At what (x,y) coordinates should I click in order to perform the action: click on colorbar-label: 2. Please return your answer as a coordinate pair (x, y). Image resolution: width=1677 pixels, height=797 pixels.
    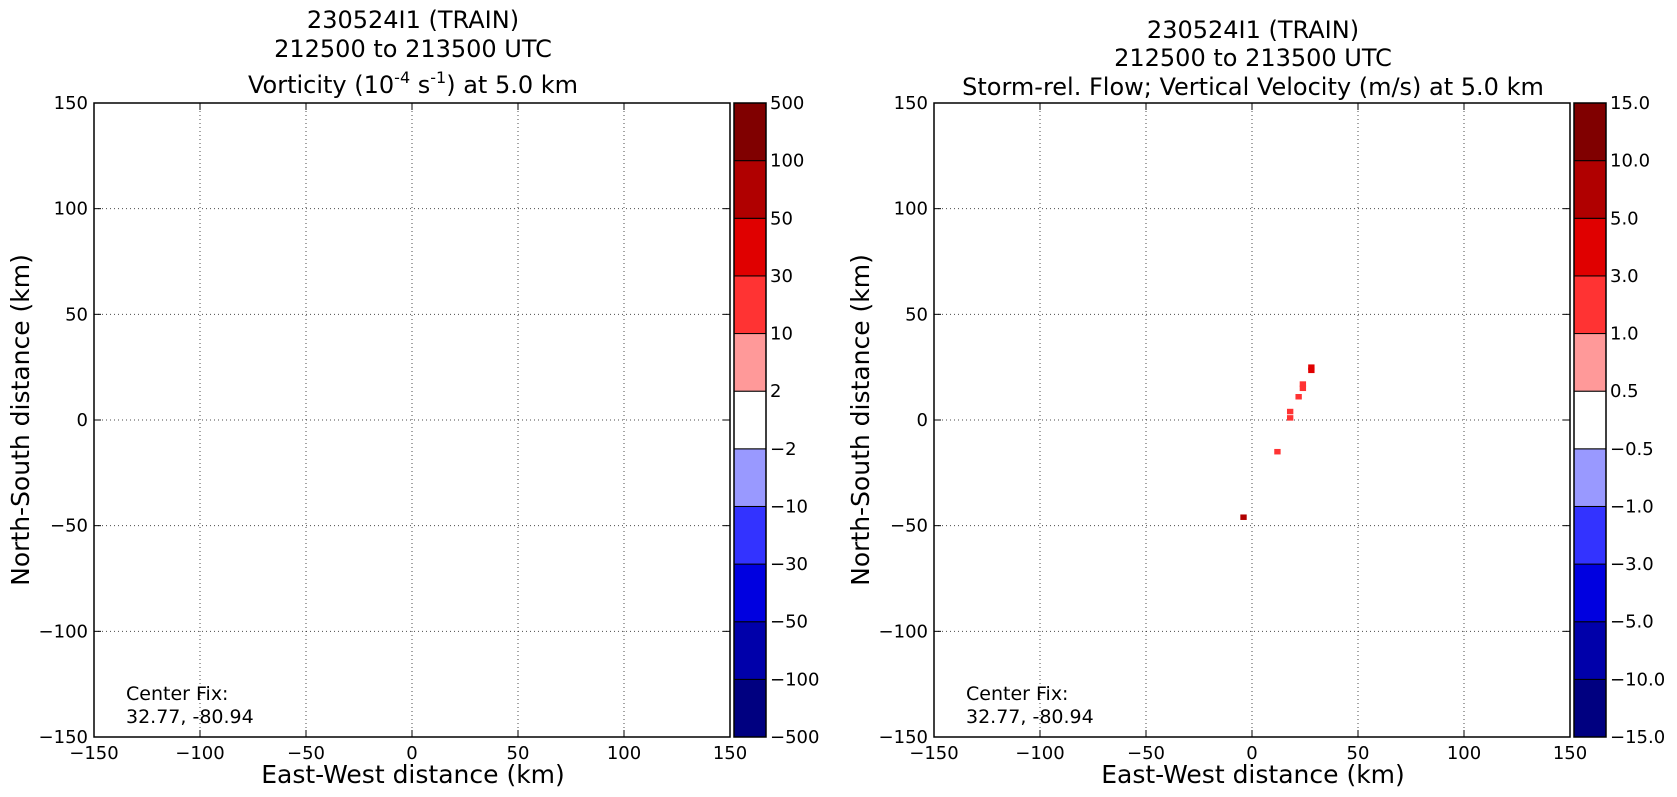
    Looking at the image, I should click on (775, 391).